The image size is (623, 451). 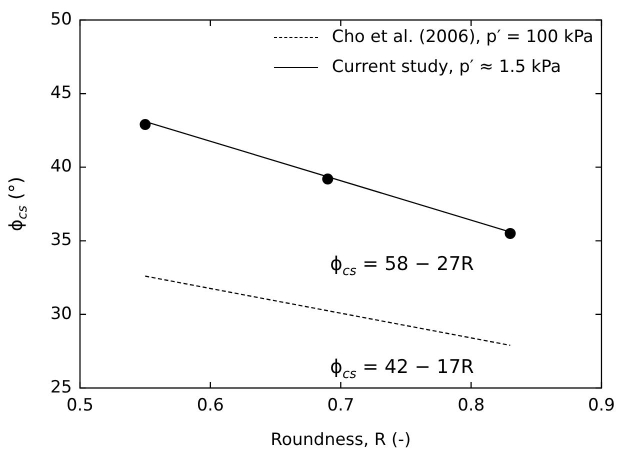 What do you see at coordinates (61, 166) in the screenshot?
I see `y-tick-label: 40` at bounding box center [61, 166].